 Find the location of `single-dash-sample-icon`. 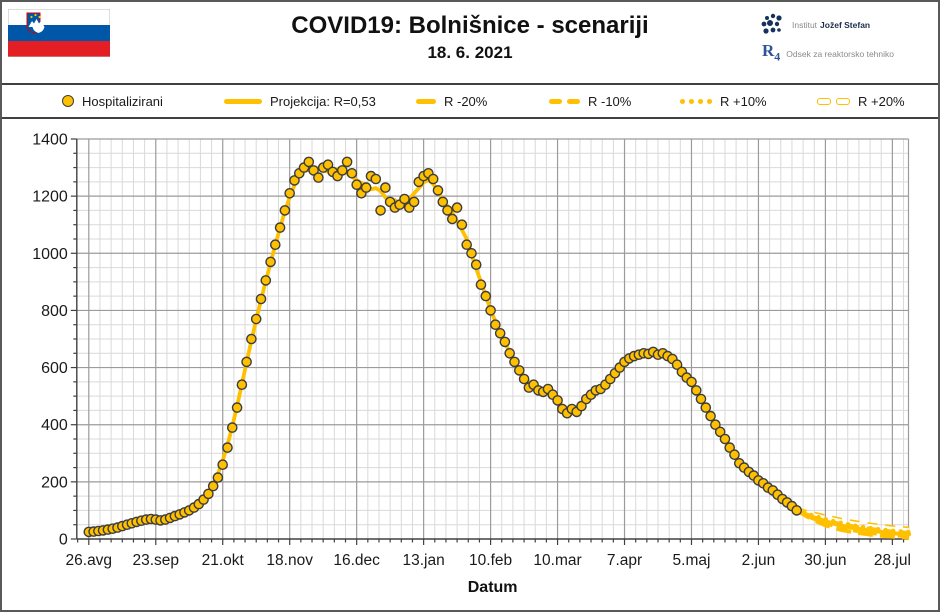

single-dash-sample-icon is located at coordinates (426, 101).